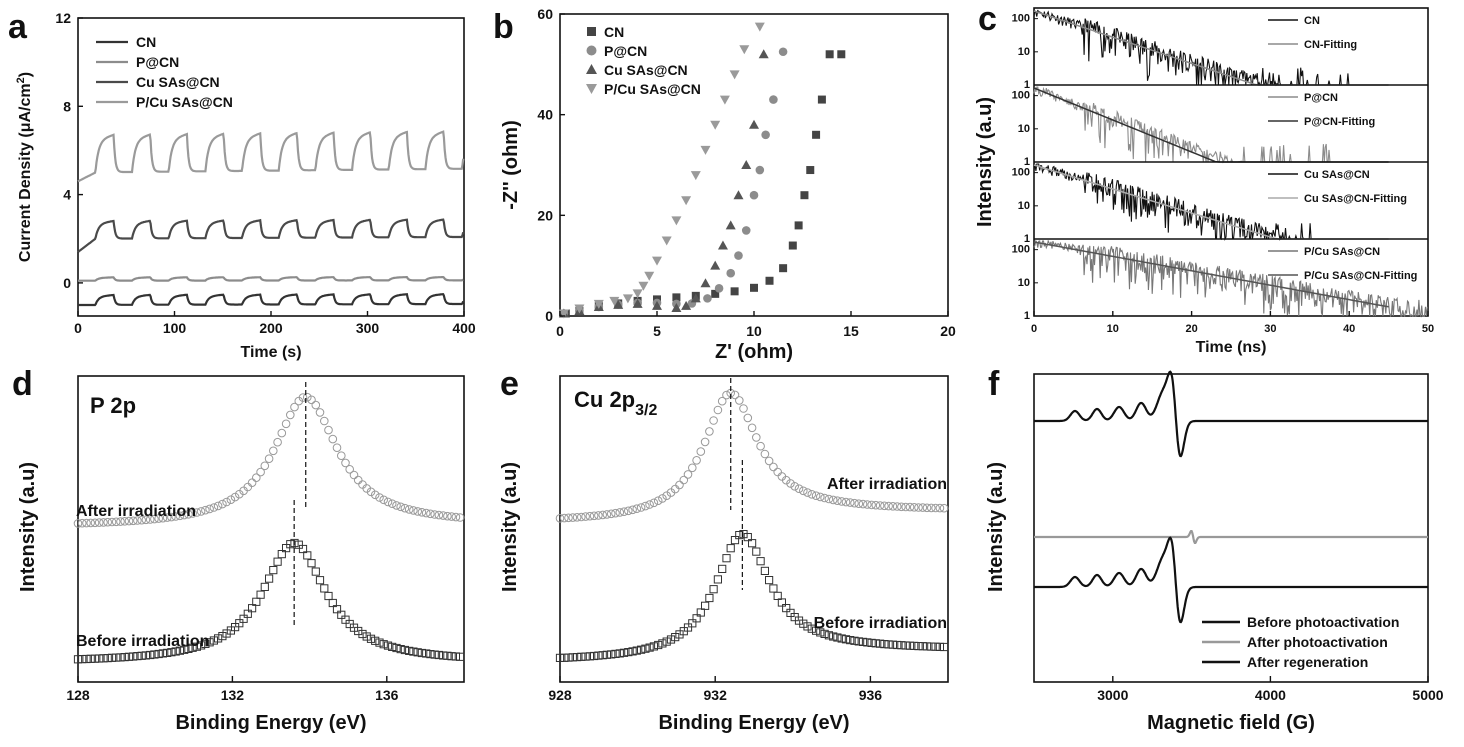  Describe the element at coordinates (985, 162) in the screenshot. I see `y-axis-label-c: Intensity (a.u)` at that location.